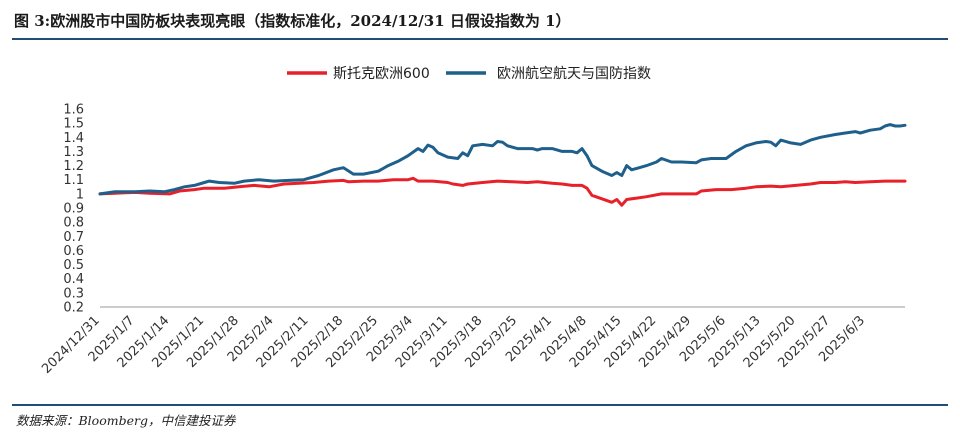 This screenshot has width=960, height=436. Describe the element at coordinates (73, 279) in the screenshot. I see `y-tick-label: 0.4` at that location.